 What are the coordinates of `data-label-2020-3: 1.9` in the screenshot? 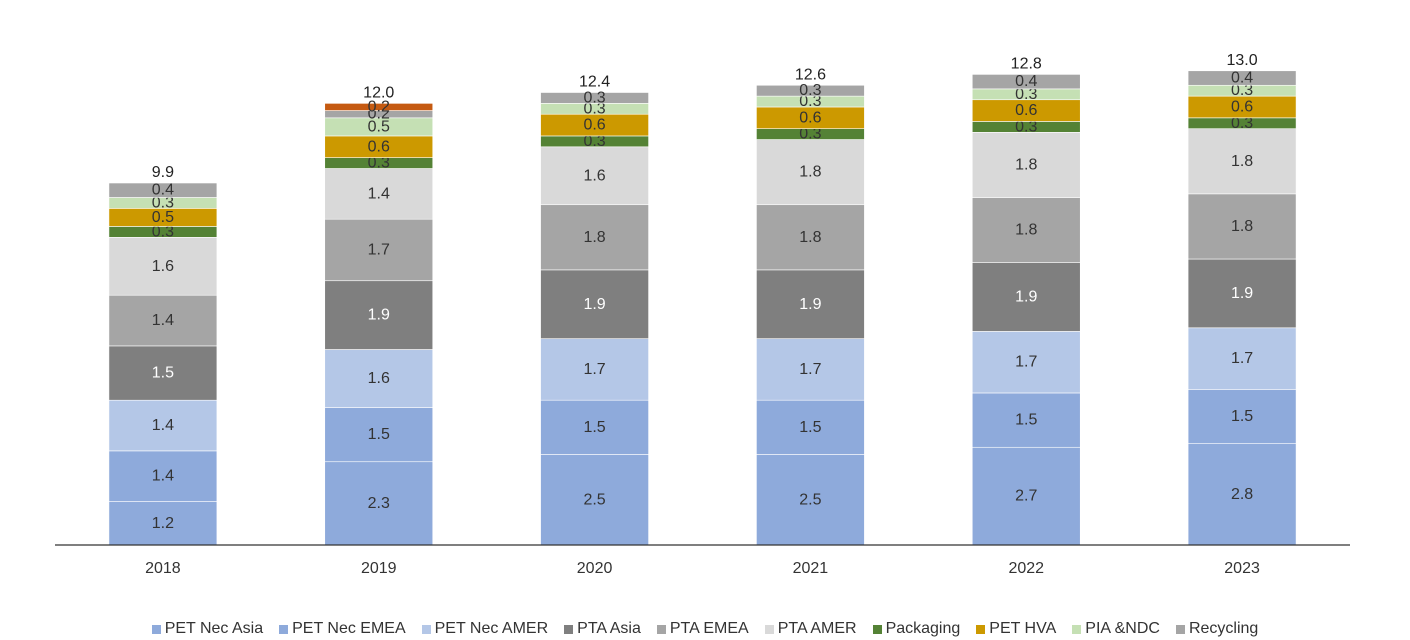 It's located at (594, 304).